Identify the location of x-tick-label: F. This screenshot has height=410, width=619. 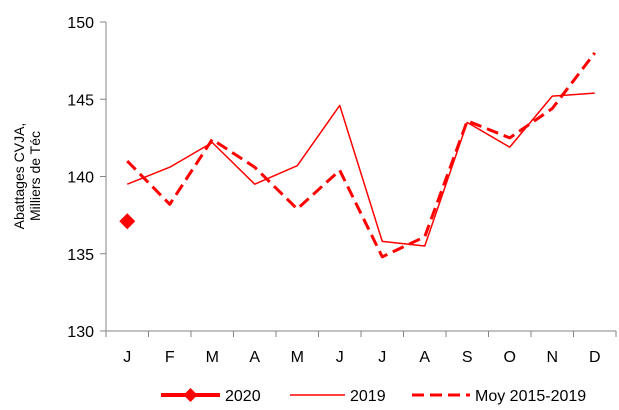
(170, 357).